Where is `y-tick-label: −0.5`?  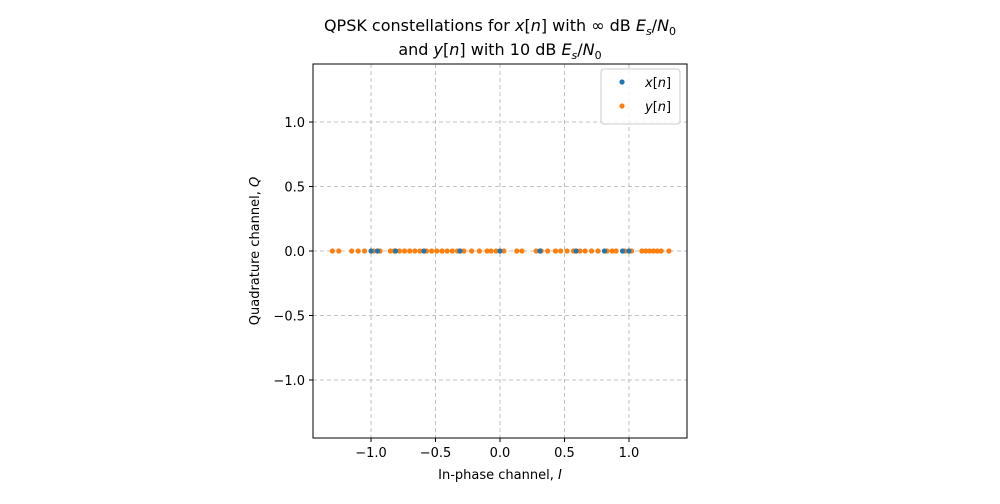 y-tick-label: −0.5 is located at coordinates (289, 316).